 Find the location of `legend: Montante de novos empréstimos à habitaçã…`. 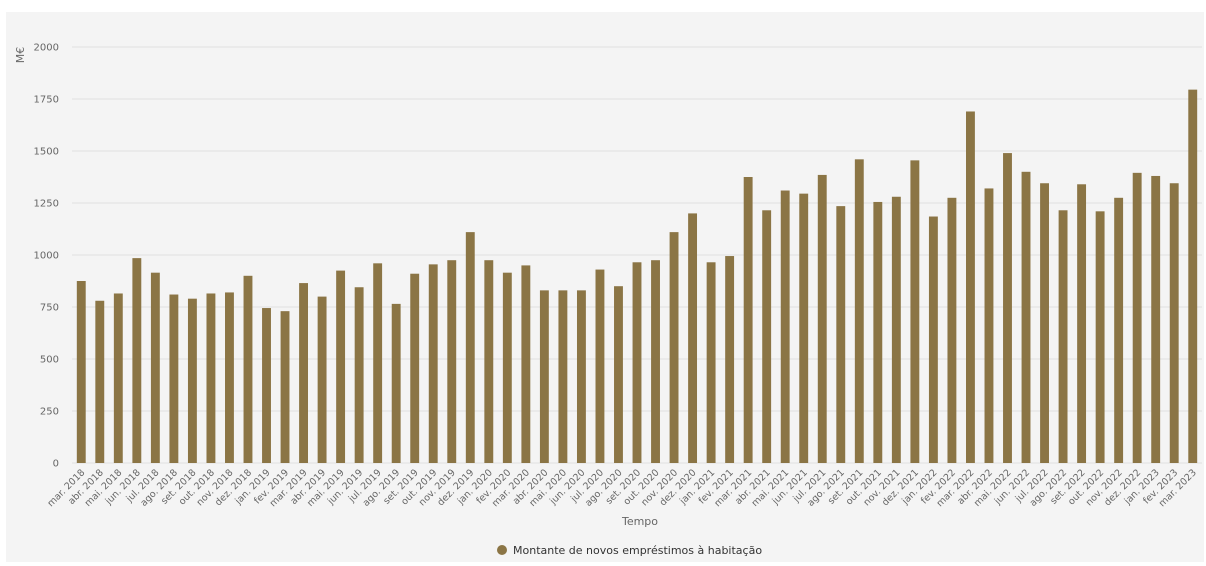

legend: Montante de novos empréstimos à habitaçã… is located at coordinates (629, 550).